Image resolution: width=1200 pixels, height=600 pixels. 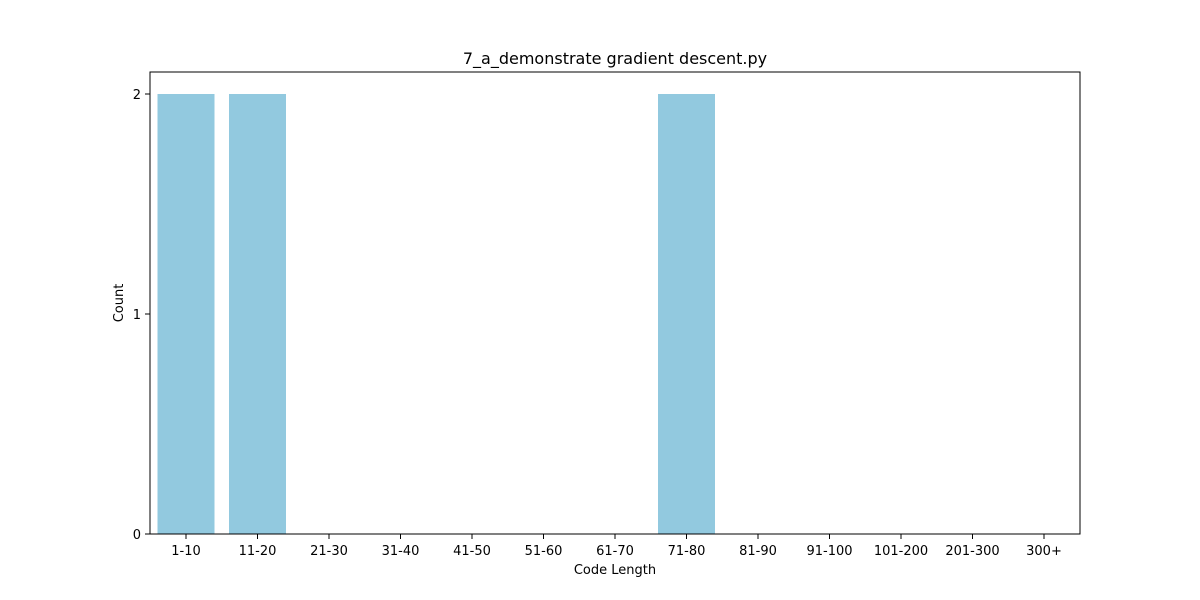 What do you see at coordinates (615, 570) in the screenshot?
I see `x-axis-label: Code Length` at bounding box center [615, 570].